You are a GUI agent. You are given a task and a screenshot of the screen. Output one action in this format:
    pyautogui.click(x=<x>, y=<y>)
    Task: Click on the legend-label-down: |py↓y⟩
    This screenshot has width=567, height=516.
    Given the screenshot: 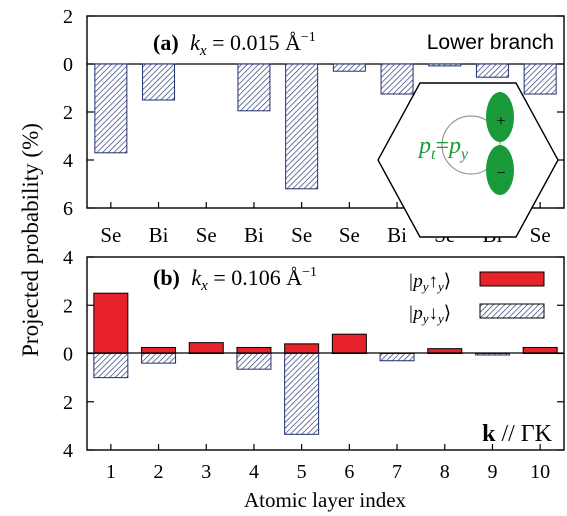 What is the action you would take?
    pyautogui.click(x=429, y=314)
    